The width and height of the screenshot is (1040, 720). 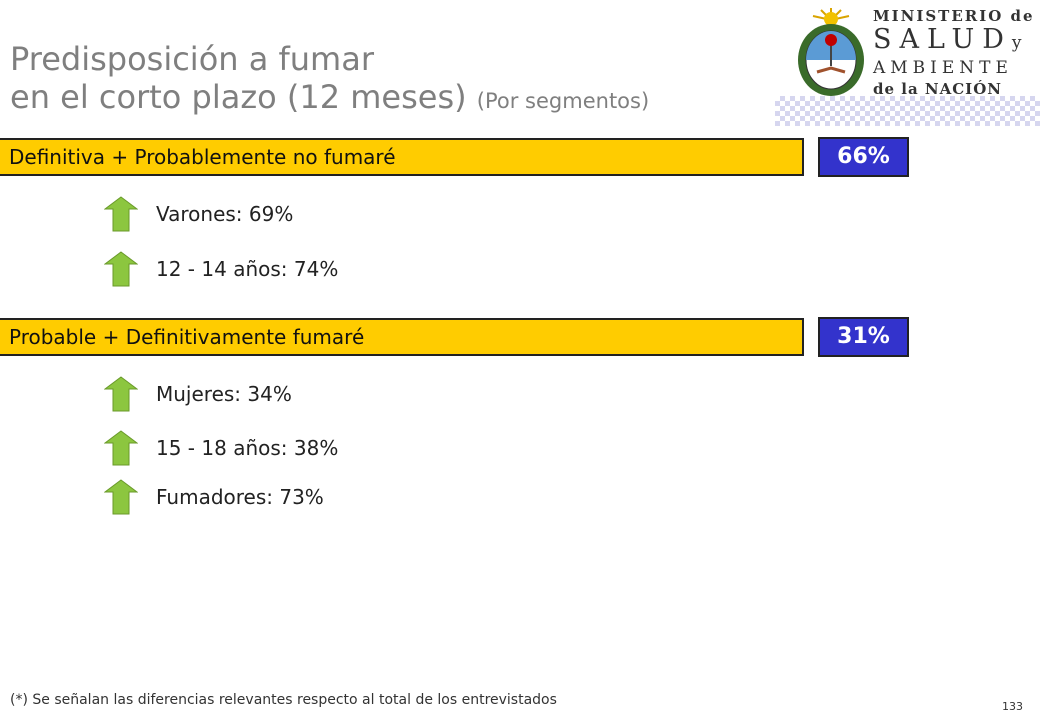 What do you see at coordinates (240, 497) in the screenshot?
I see `segment-item-label: Fumadores: 73%` at bounding box center [240, 497].